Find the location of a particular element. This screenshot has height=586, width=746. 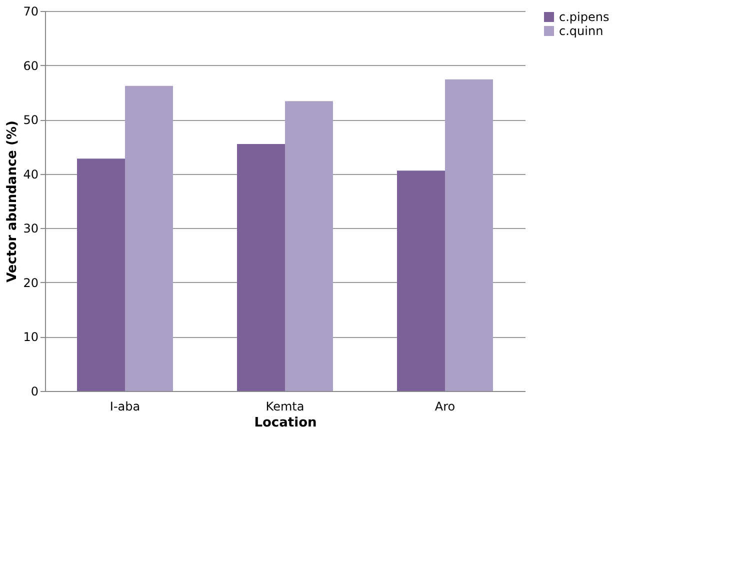

y-tick-label: 10 is located at coordinates (30, 337).